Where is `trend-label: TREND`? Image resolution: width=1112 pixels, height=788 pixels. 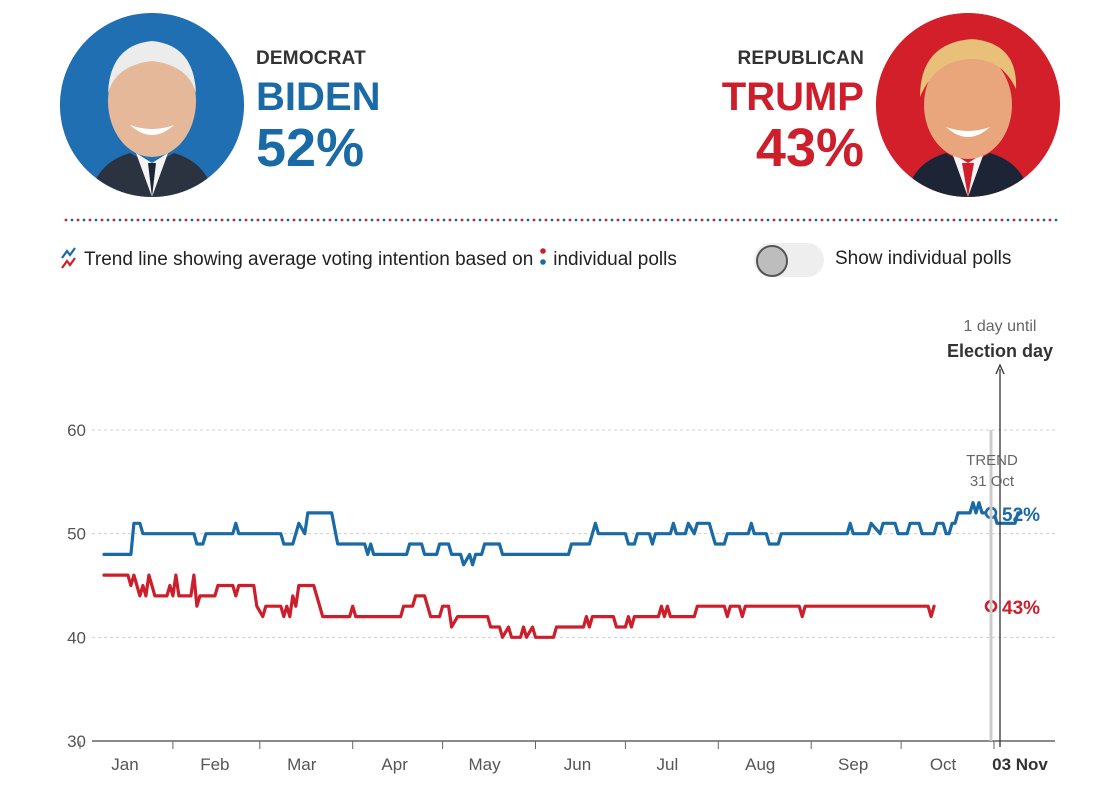 trend-label: TREND is located at coordinates (992, 460).